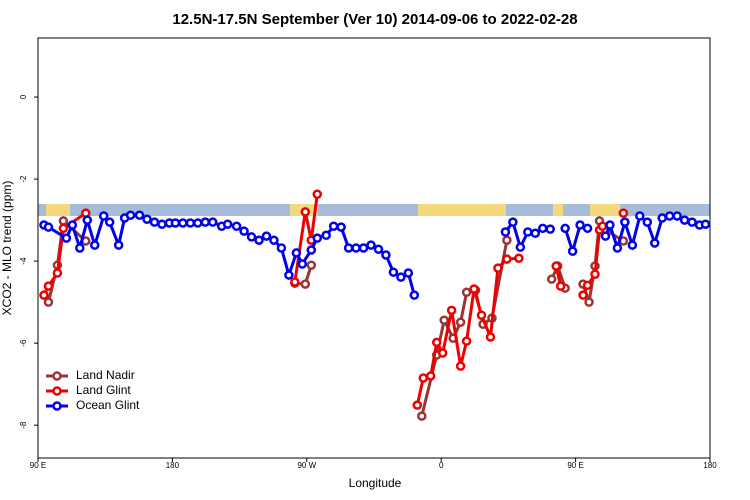 The image size is (750, 500). I want to click on y-tick-label: -8, so click(23, 425).